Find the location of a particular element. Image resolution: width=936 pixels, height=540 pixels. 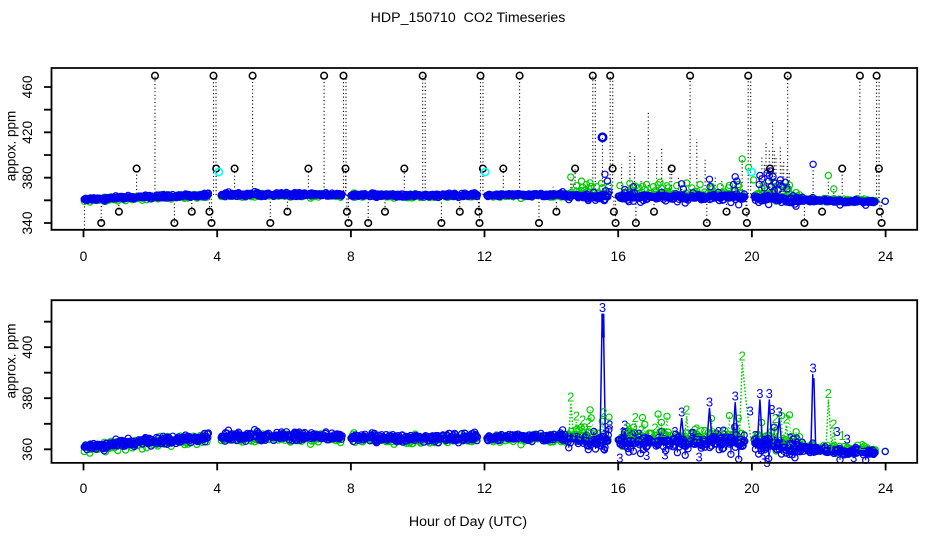

svg-text: 400 is located at coordinates (27, 346).